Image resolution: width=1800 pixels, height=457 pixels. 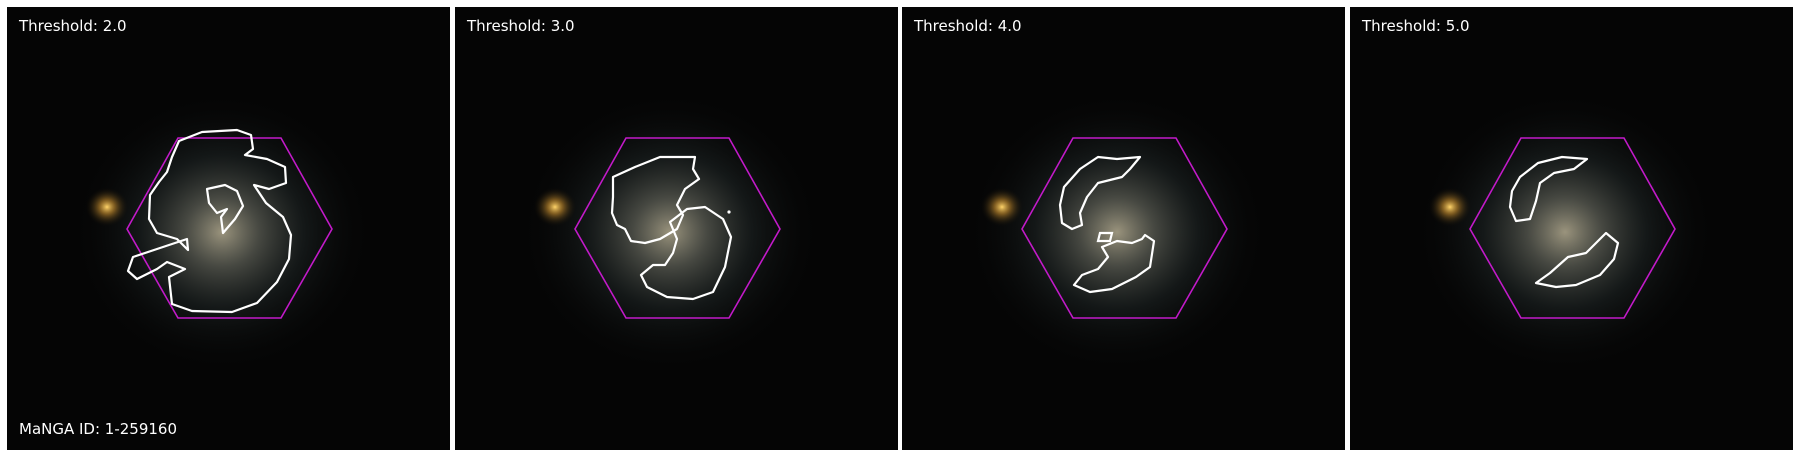 What do you see at coordinates (521, 26) in the screenshot?
I see `threshold-label: Threshold: 3.0` at bounding box center [521, 26].